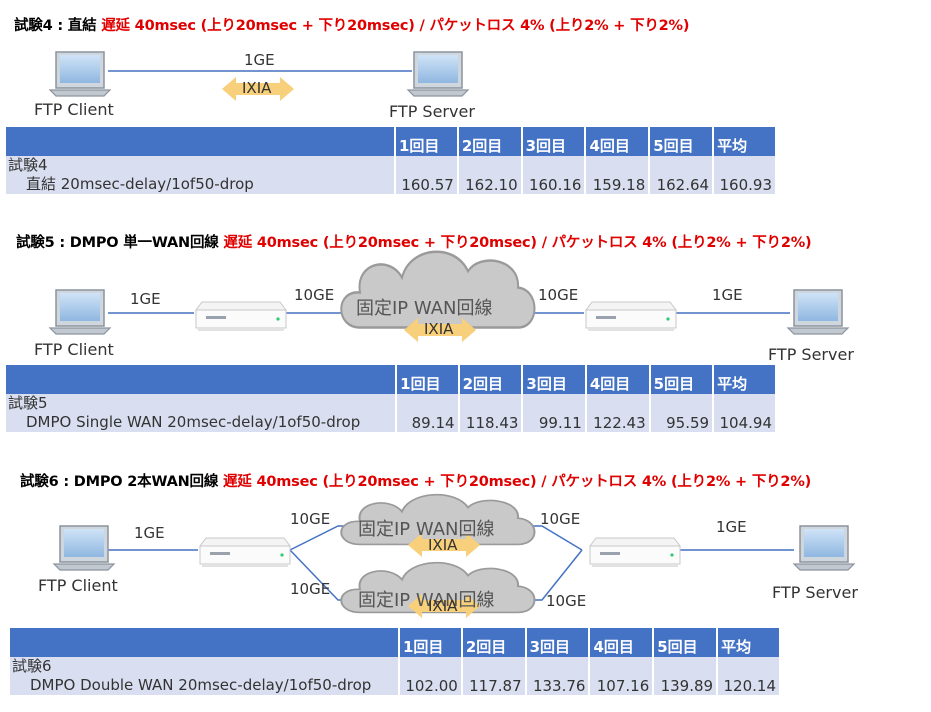 The image size is (931, 712). I want to click on test6-client-label: FTP Client, so click(78, 585).